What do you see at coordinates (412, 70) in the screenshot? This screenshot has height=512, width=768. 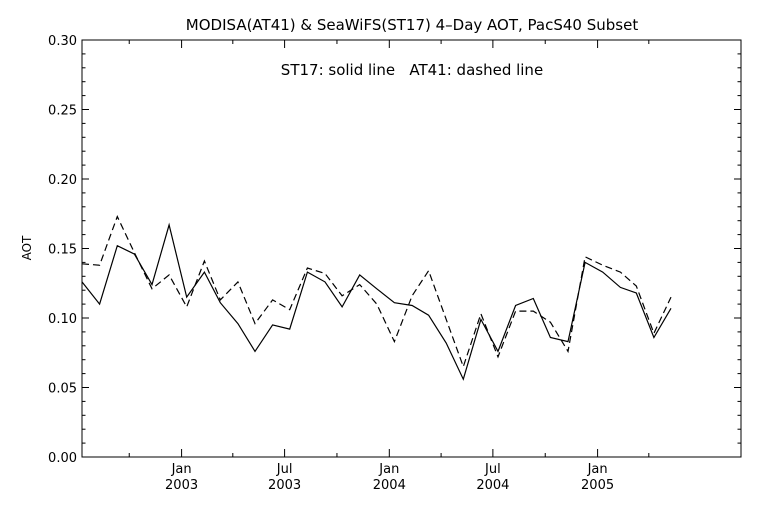 I see `line-style-annotation: ST17: solid line AT41: dashed line` at bounding box center [412, 70].